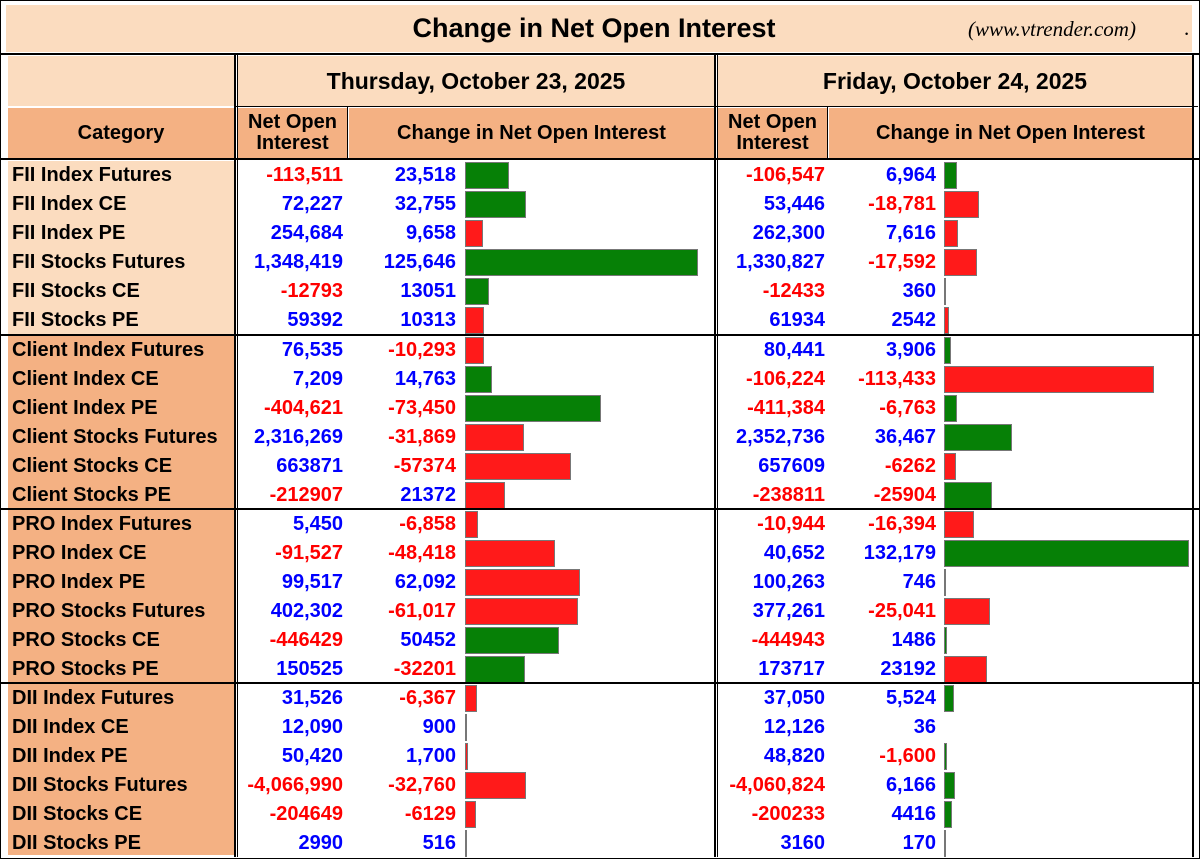  I want to click on change-day2: 5,524, so click(910, 698).